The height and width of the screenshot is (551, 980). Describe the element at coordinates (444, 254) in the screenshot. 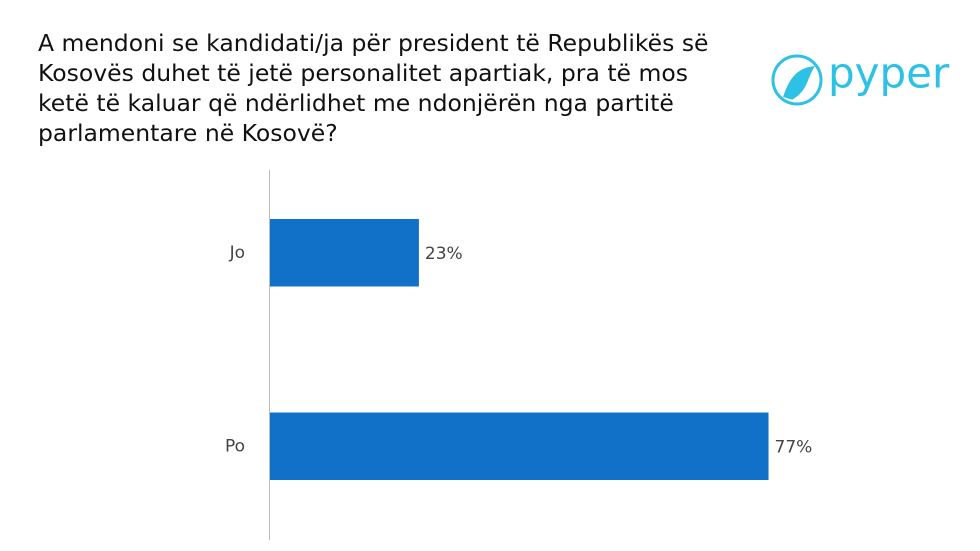

I see `value-label: 23%` at that location.